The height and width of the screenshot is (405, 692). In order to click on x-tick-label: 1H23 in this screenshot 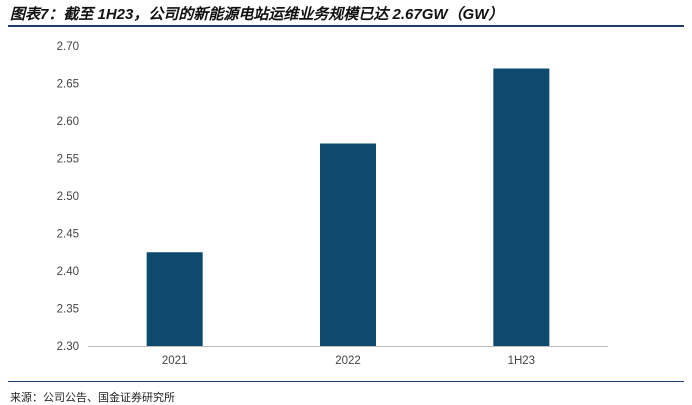, I will do `click(522, 361)`.